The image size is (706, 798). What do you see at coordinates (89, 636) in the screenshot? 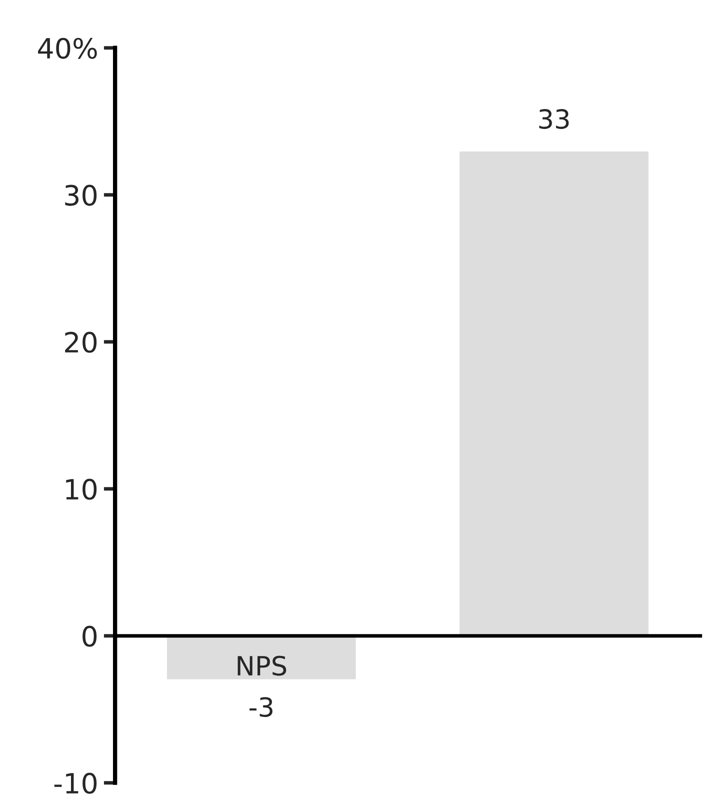
I see `y-tick-label: 0` at bounding box center [89, 636].